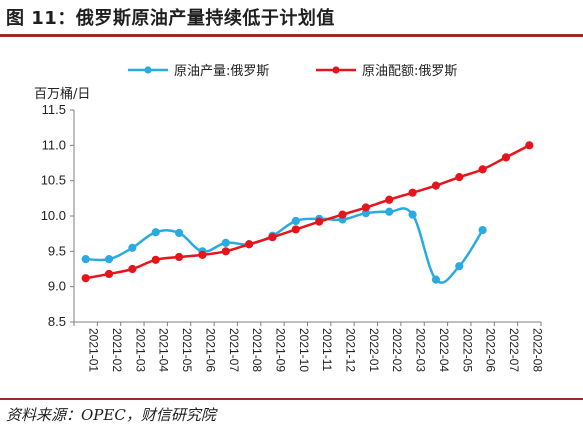 This screenshot has width=583, height=431. Describe the element at coordinates (57, 286) in the screenshot. I see `y-tick-label: 9.0` at that location.